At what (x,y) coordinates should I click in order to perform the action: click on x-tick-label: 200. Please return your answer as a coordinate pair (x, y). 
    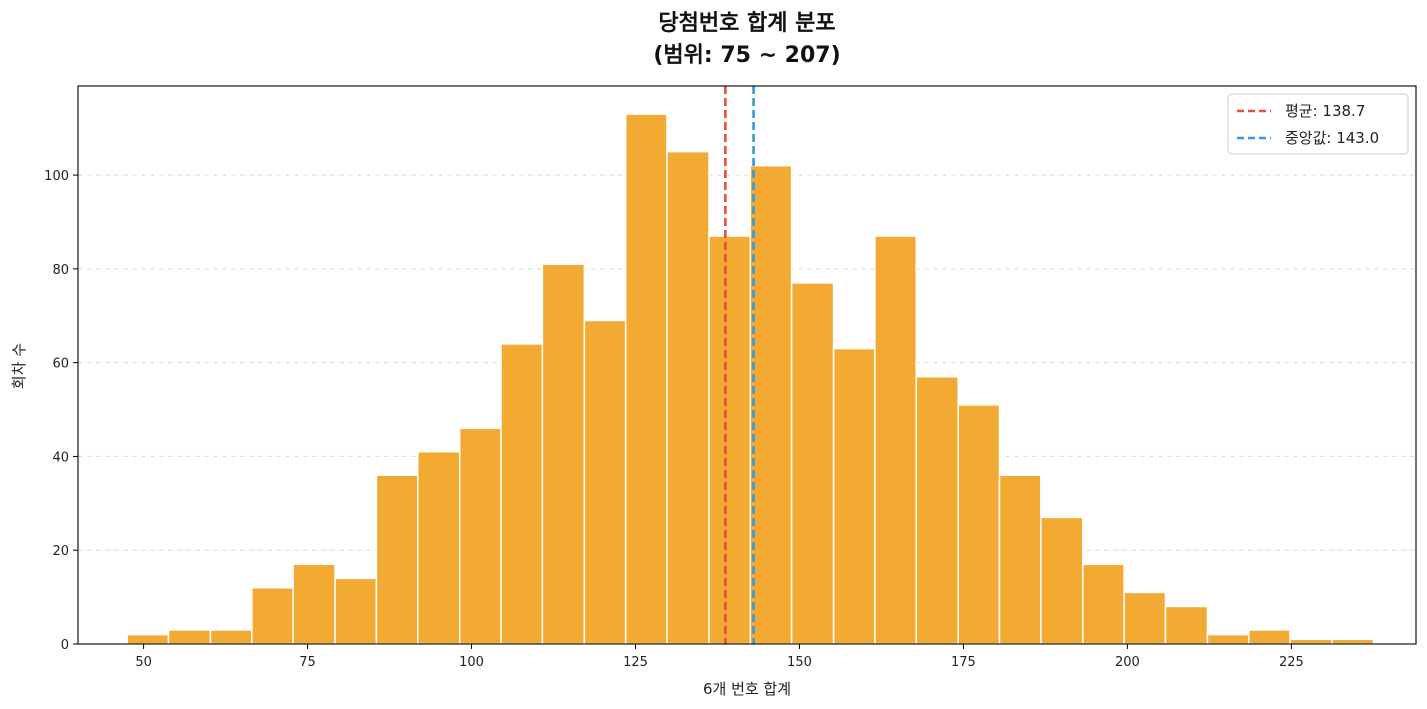
    Looking at the image, I should click on (1127, 662).